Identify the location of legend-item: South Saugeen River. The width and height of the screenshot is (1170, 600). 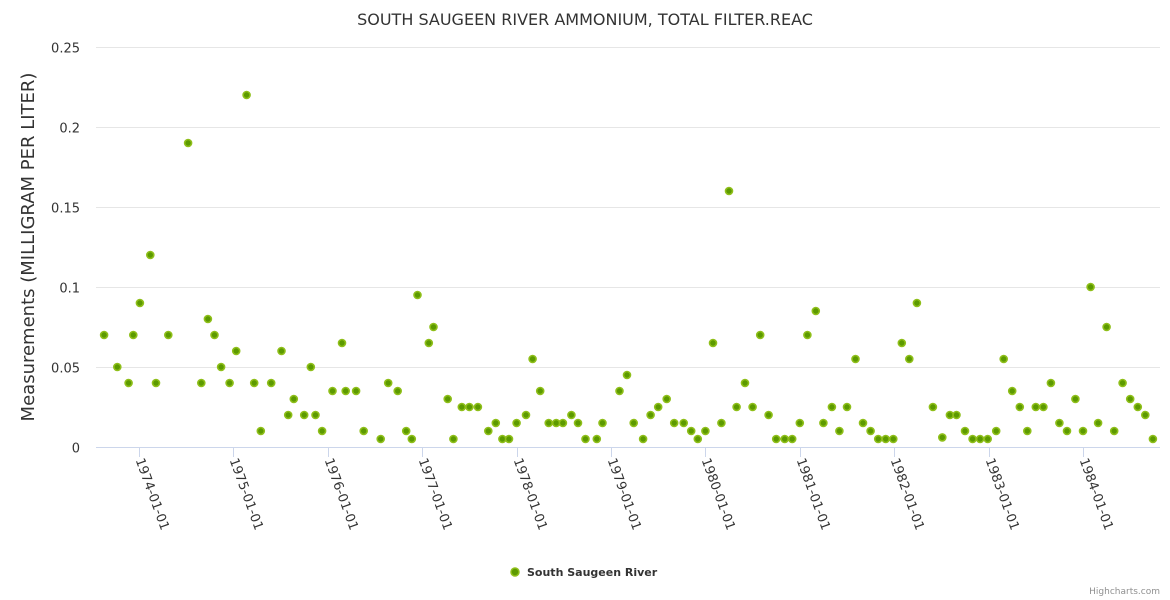
(584, 572).